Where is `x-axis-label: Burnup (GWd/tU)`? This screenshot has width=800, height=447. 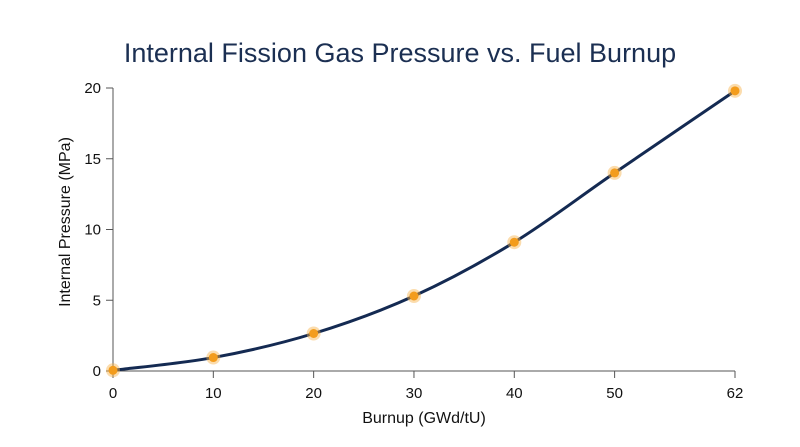
x-axis-label: Burnup (GWd/tU) is located at coordinates (424, 418).